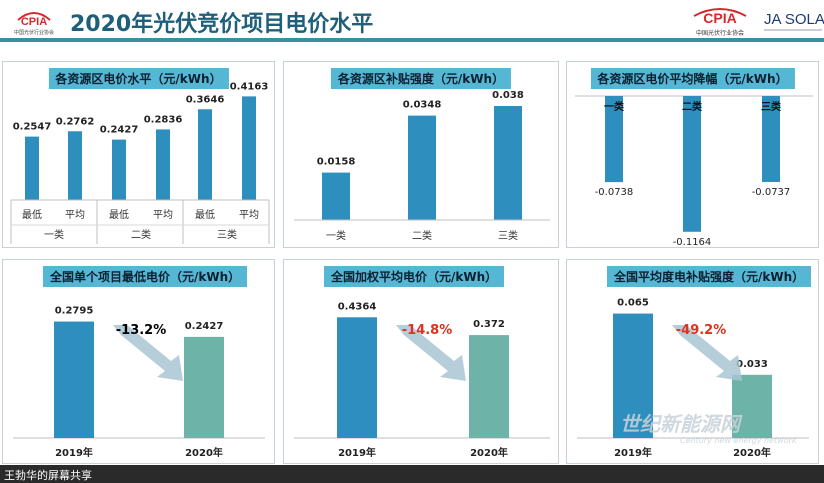 This screenshot has width=824, height=483. Describe the element at coordinates (336, 162) in the screenshot. I see `data-label: 0.0158` at that location.